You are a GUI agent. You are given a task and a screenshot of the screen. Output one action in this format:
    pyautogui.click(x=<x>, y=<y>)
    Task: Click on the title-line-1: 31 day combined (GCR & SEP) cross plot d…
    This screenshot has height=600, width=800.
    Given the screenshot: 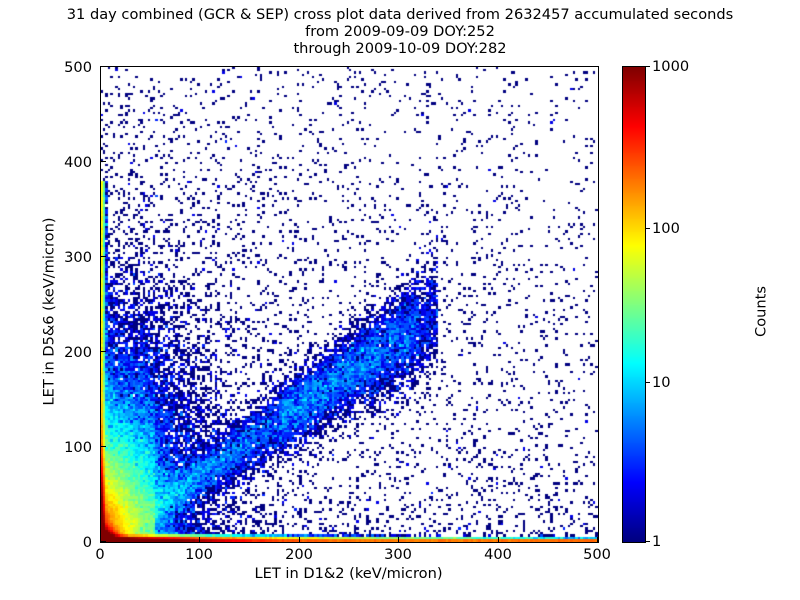 What is the action you would take?
    pyautogui.click(x=400, y=14)
    